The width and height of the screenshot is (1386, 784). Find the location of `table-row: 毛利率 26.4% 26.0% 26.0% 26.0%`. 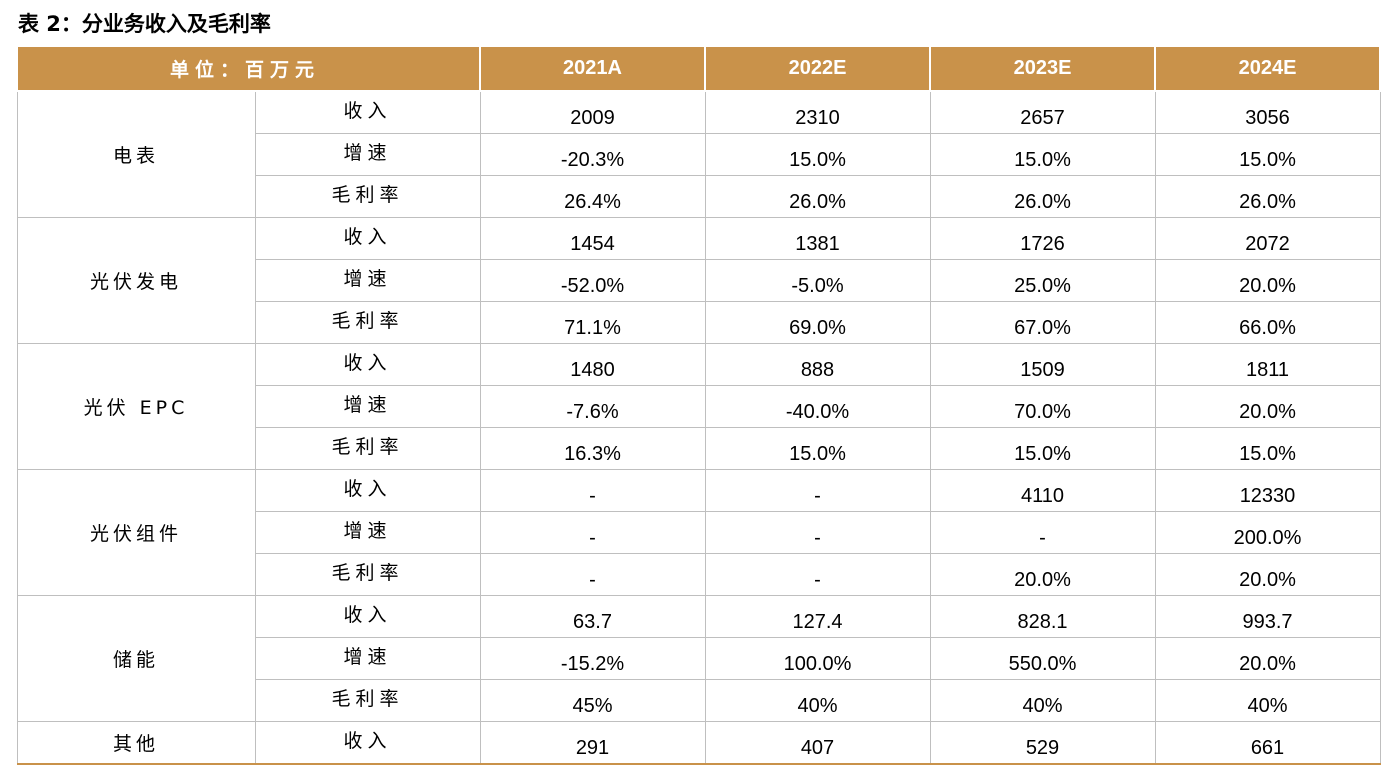

table-row: 毛利率 26.4% 26.0% 26.0% 26.0% is located at coordinates (699, 196).